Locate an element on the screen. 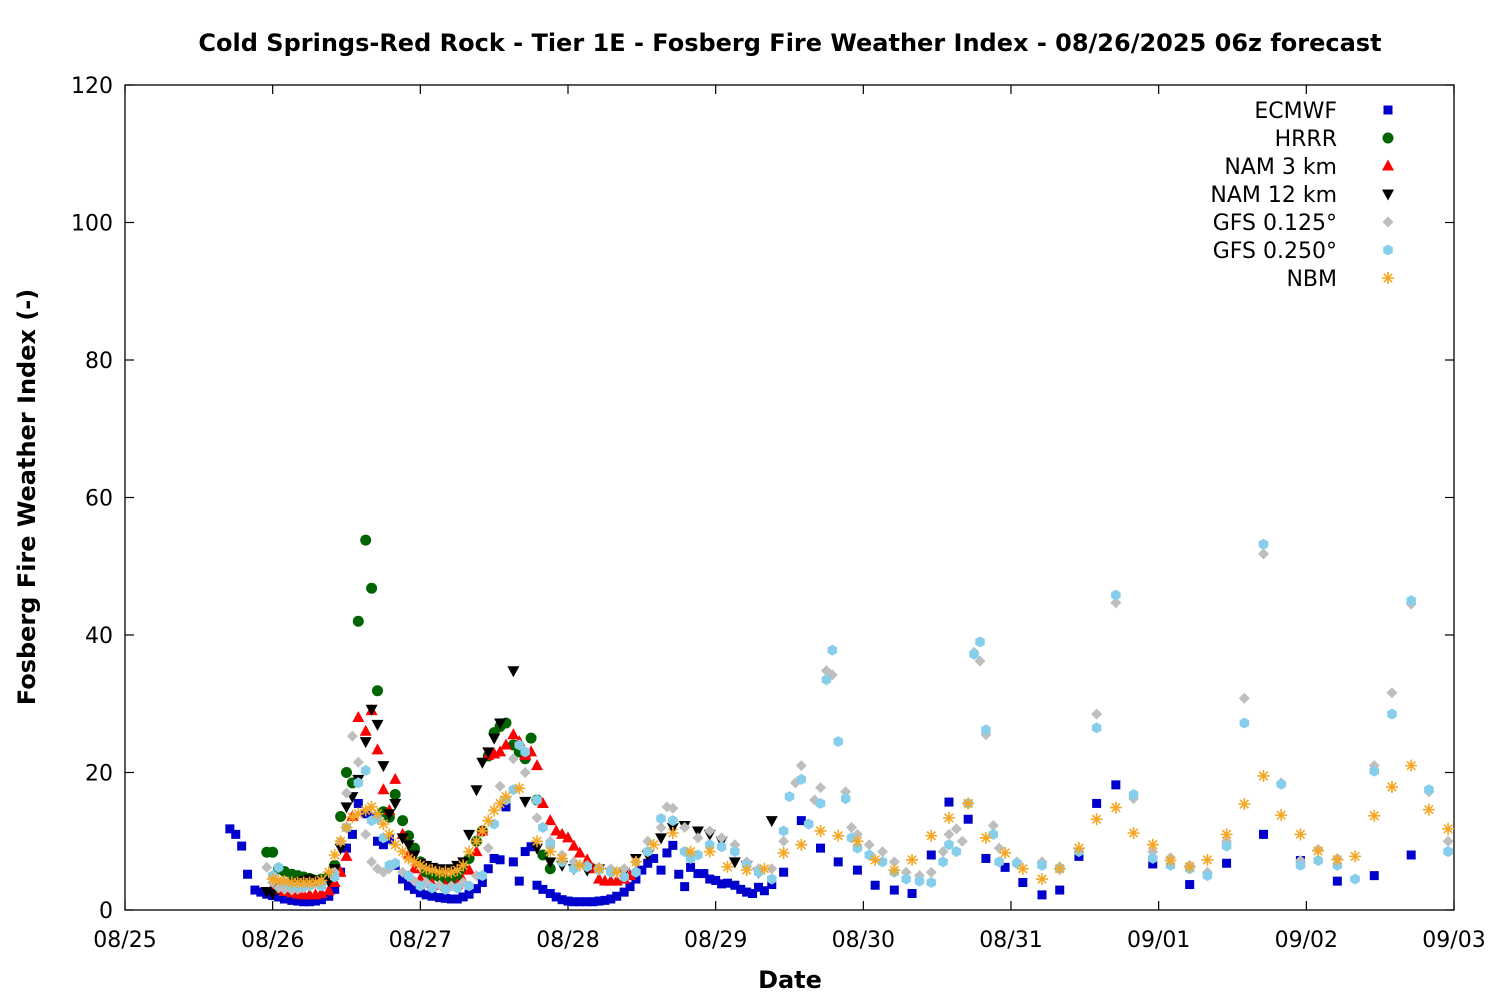  legend-label: ECMWF is located at coordinates (1295, 111).